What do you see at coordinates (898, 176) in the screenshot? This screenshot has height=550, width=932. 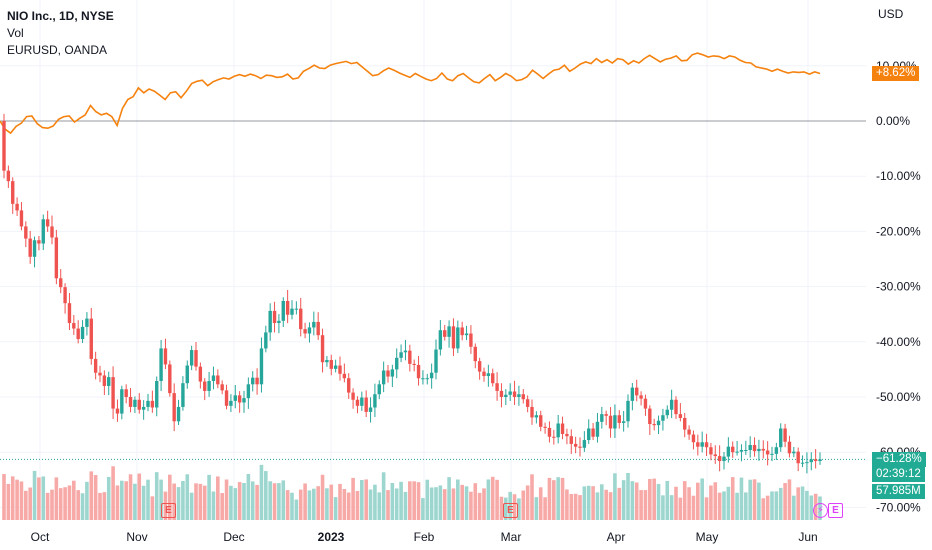 I see `y-tick-label: -10.00%` at bounding box center [898, 176].